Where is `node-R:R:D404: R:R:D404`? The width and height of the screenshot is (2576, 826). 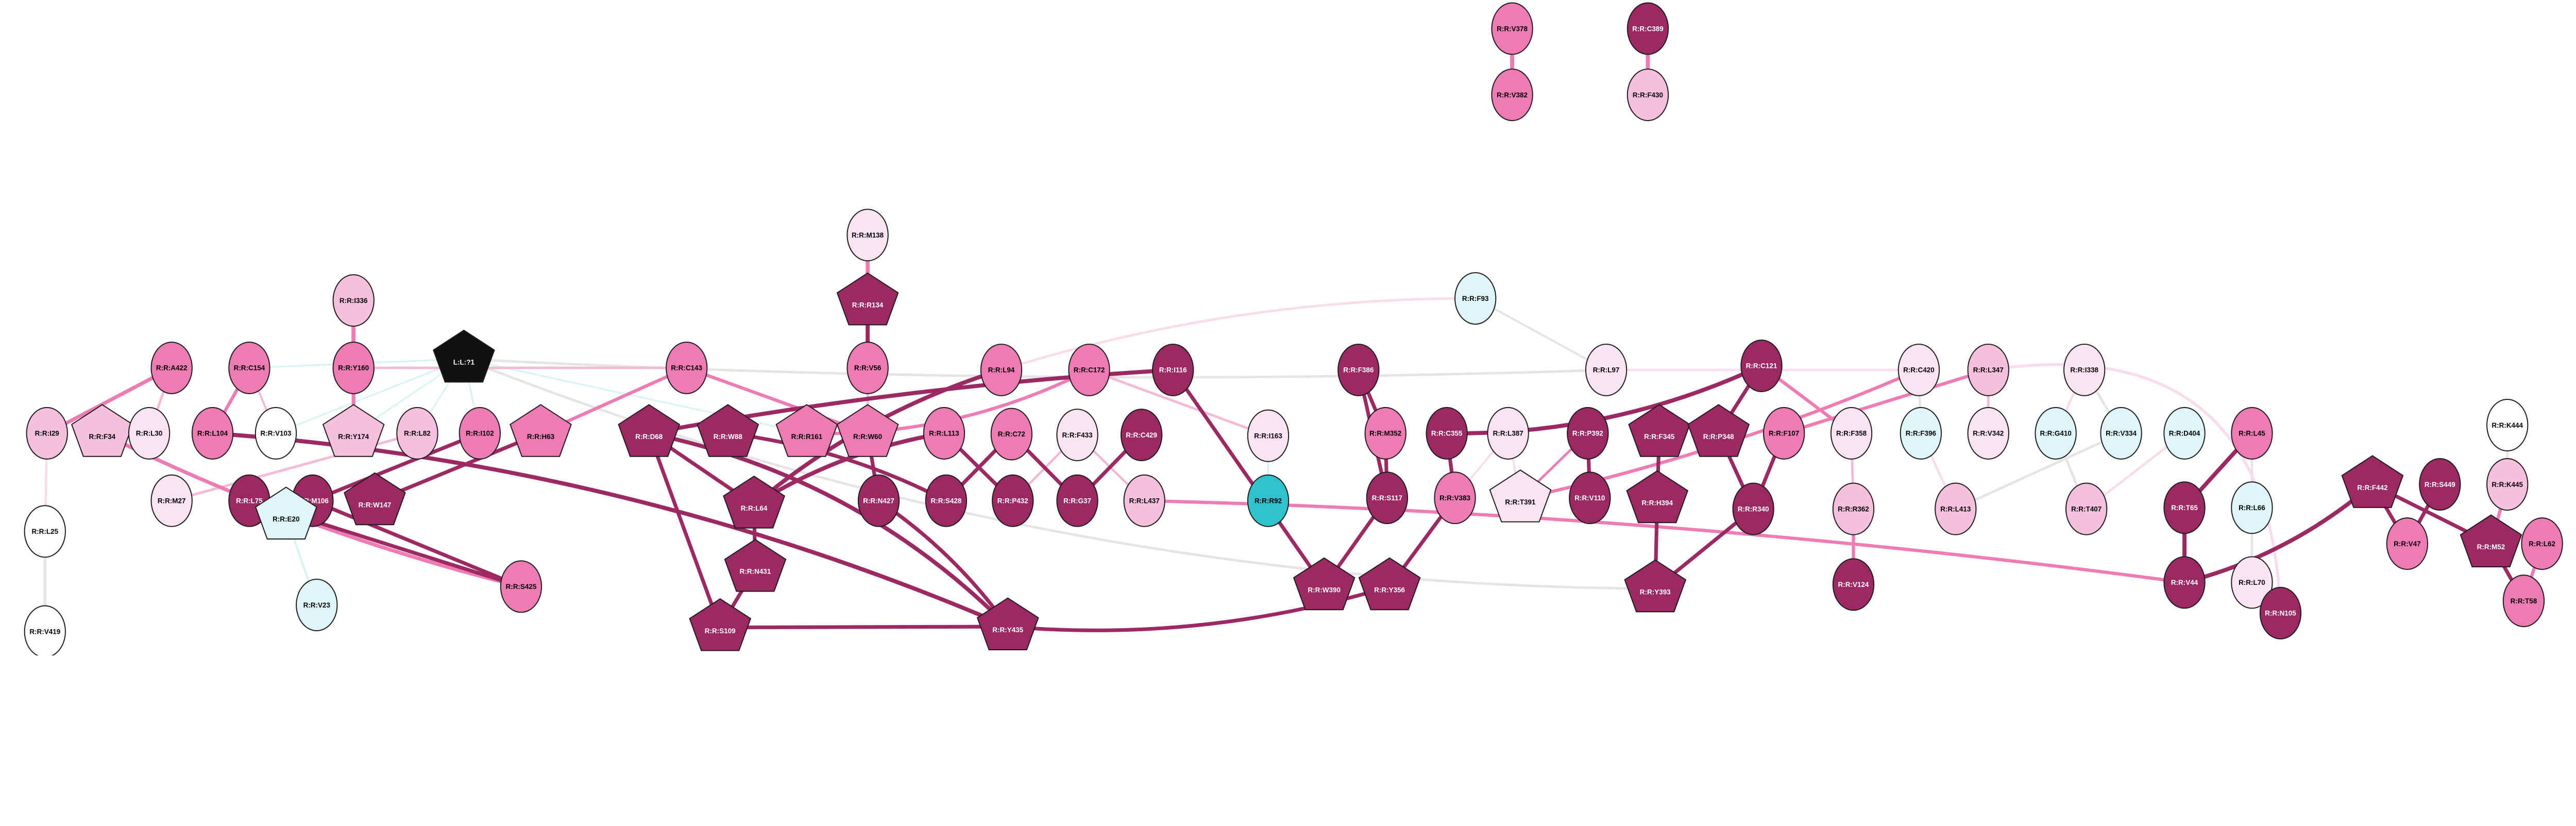 node-R:R:D404: R:R:D404 is located at coordinates (2184, 433).